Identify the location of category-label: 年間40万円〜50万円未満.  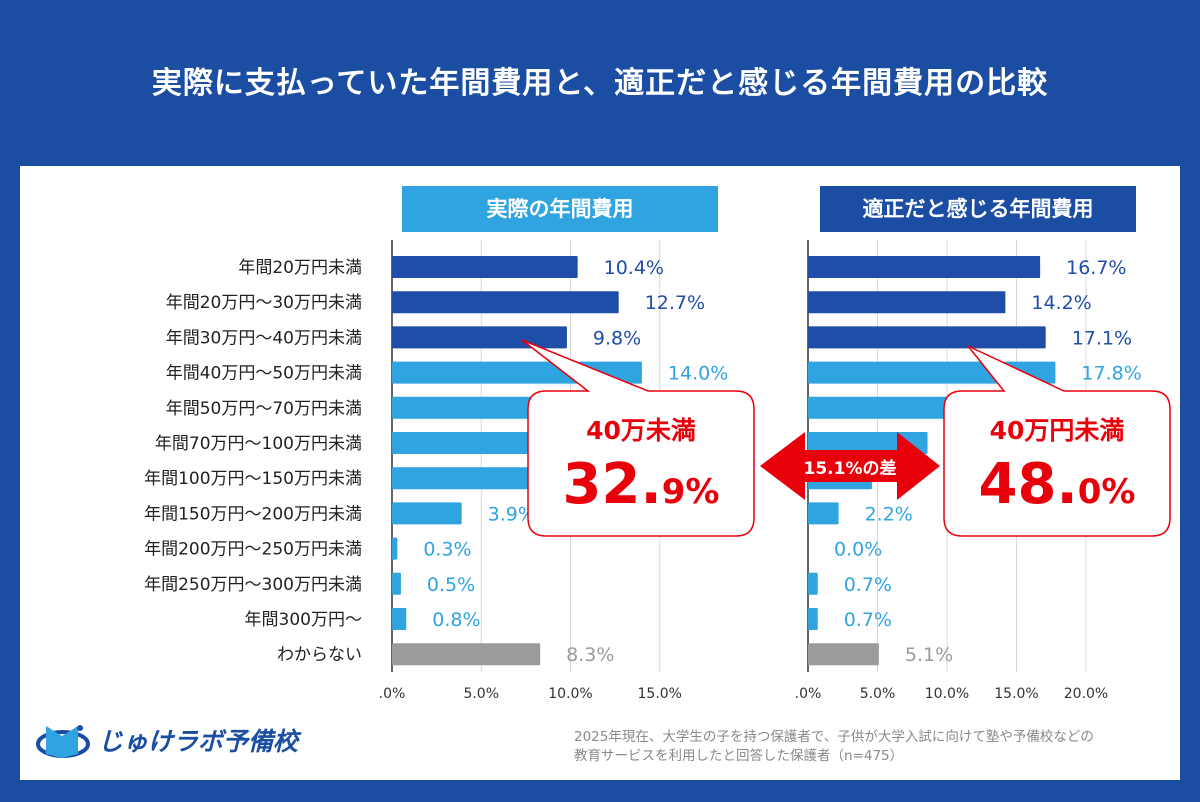
(264, 374).